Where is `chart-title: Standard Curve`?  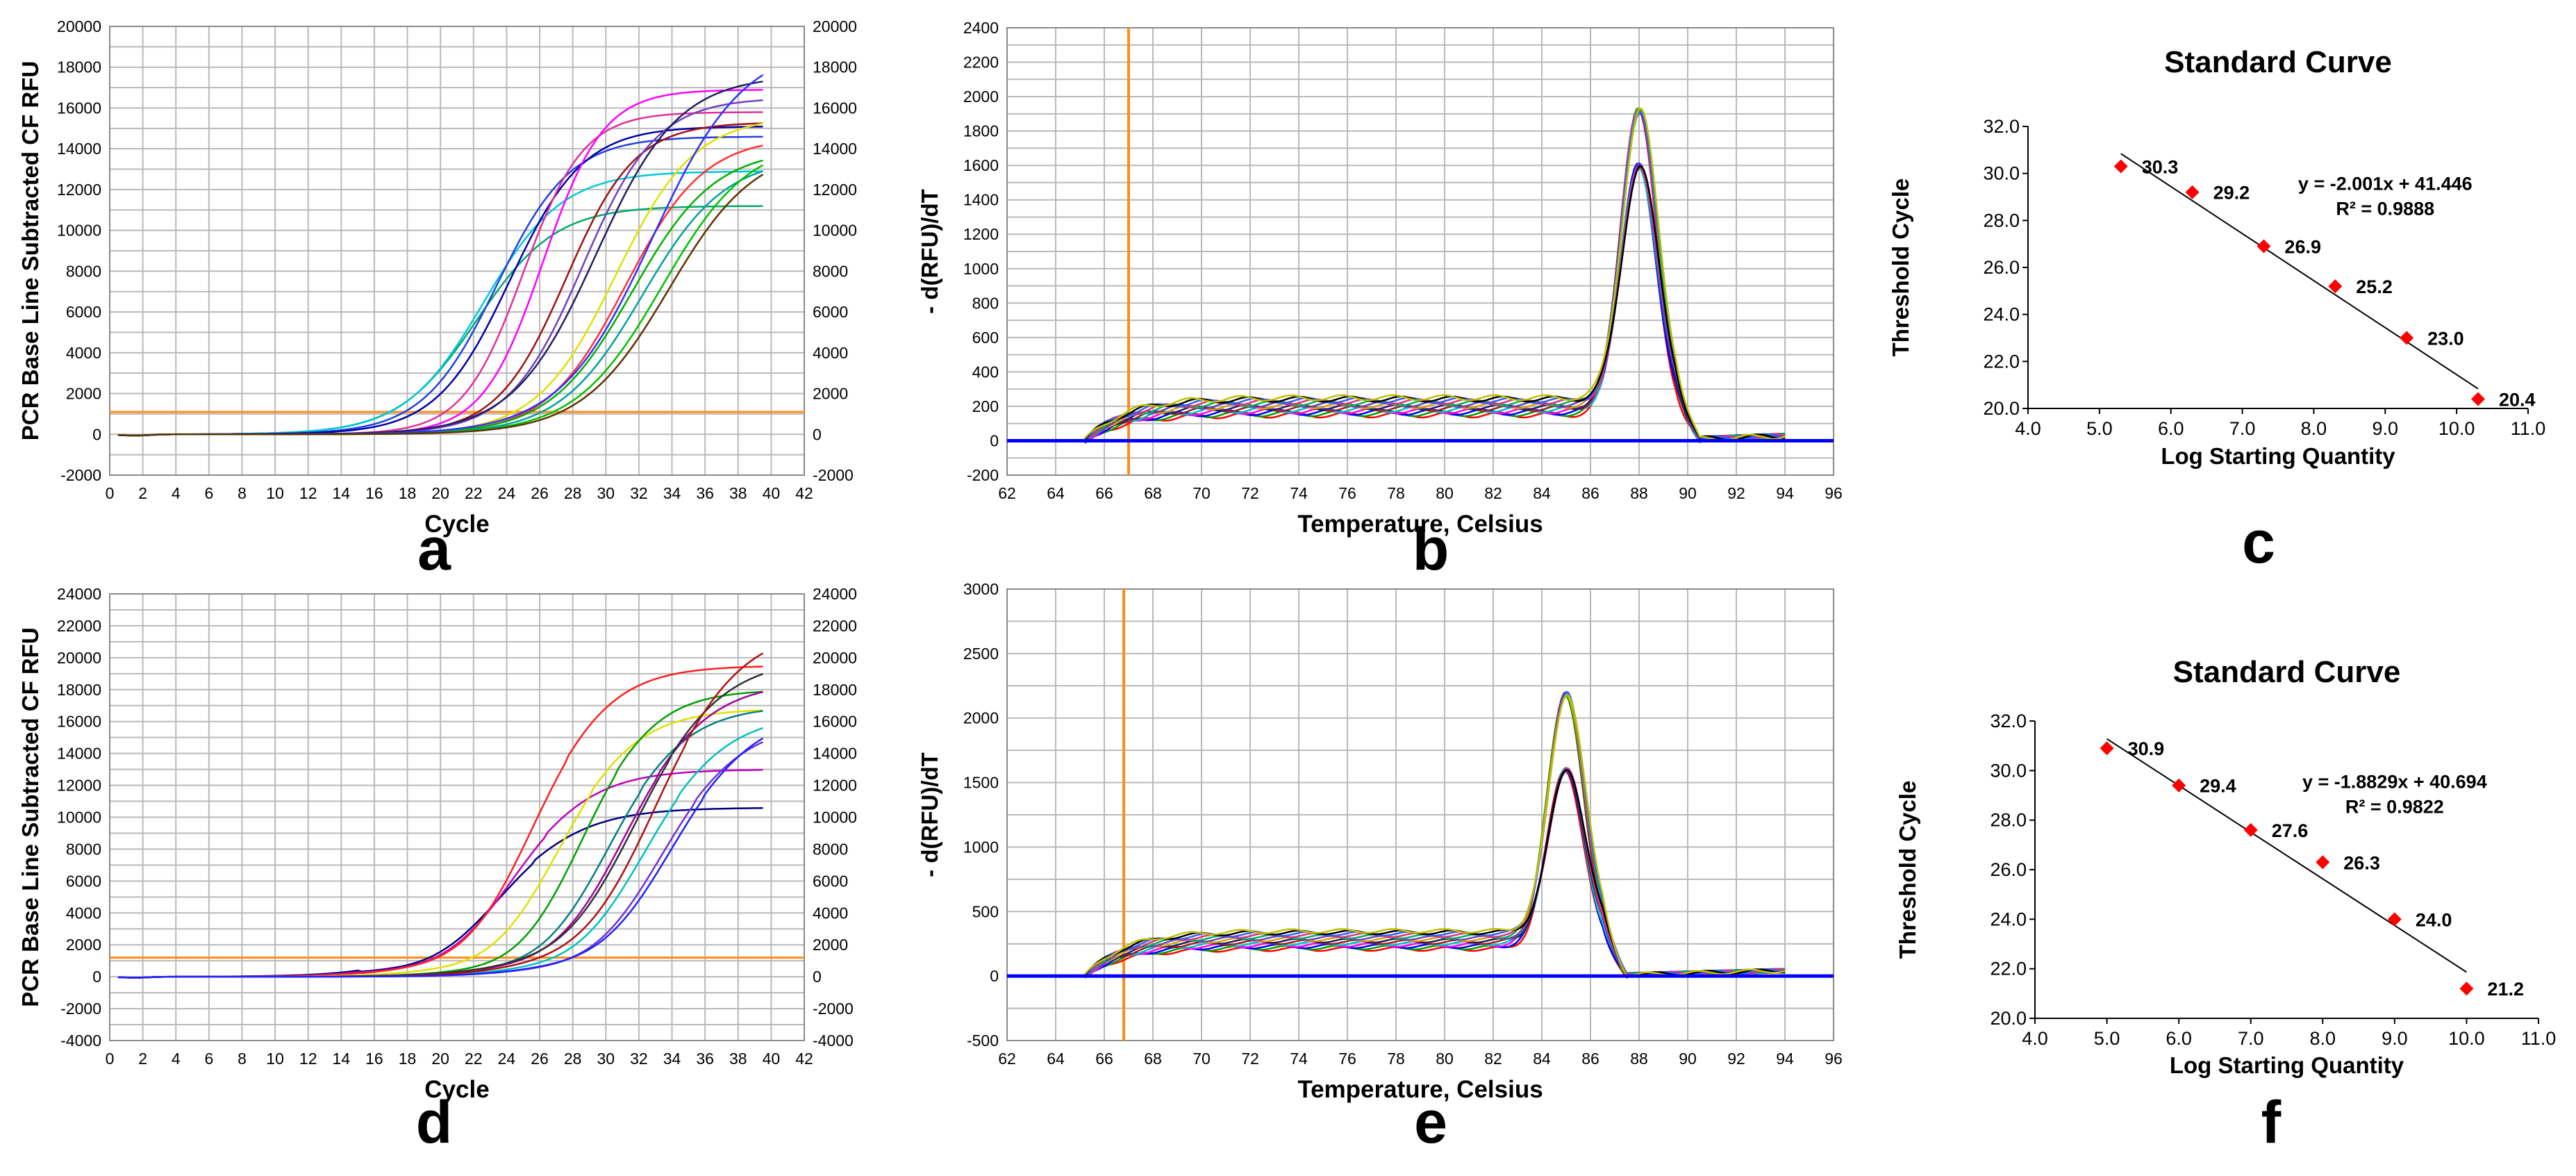
chart-title: Standard Curve is located at coordinates (2287, 672).